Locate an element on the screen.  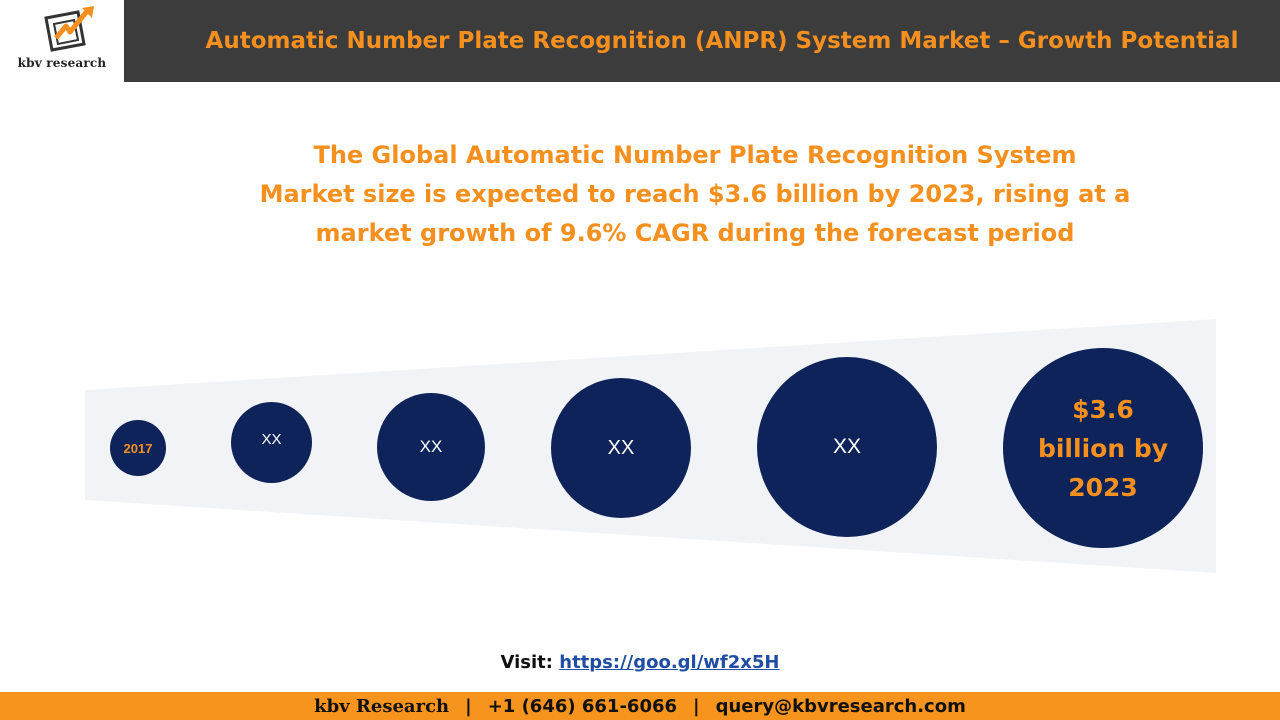
bubble-2017: 2017 is located at coordinates (138, 448).